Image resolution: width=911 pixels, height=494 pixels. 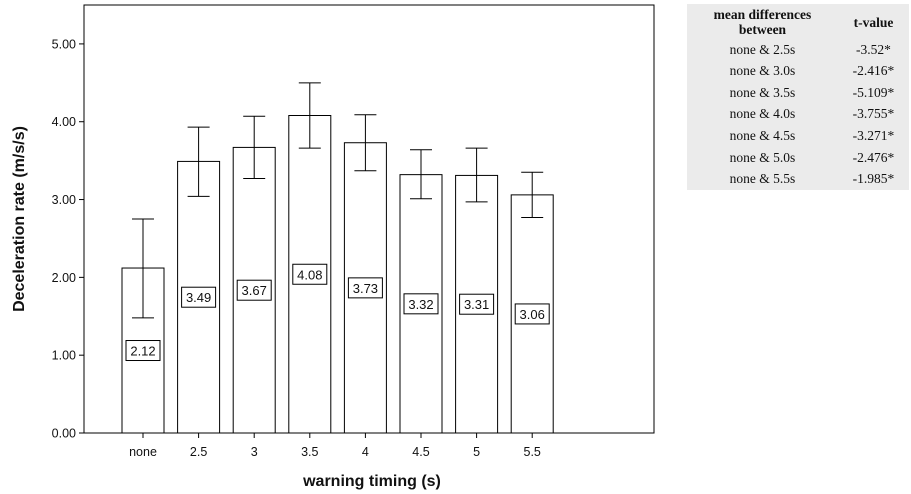 What do you see at coordinates (762, 179) in the screenshot?
I see `pair-cell: none & 5.5s` at bounding box center [762, 179].